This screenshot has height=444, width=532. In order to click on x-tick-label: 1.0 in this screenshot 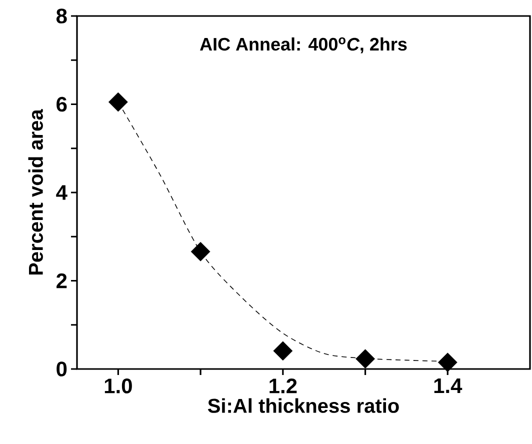, I will do `click(118, 386)`.